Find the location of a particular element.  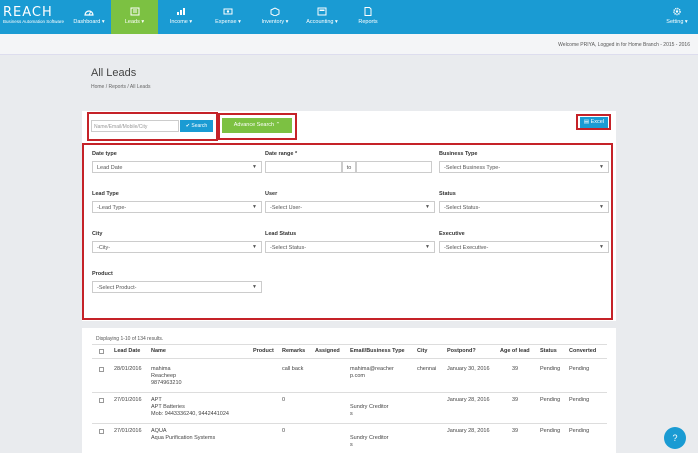

executive-label: Executive is located at coordinates (452, 234).